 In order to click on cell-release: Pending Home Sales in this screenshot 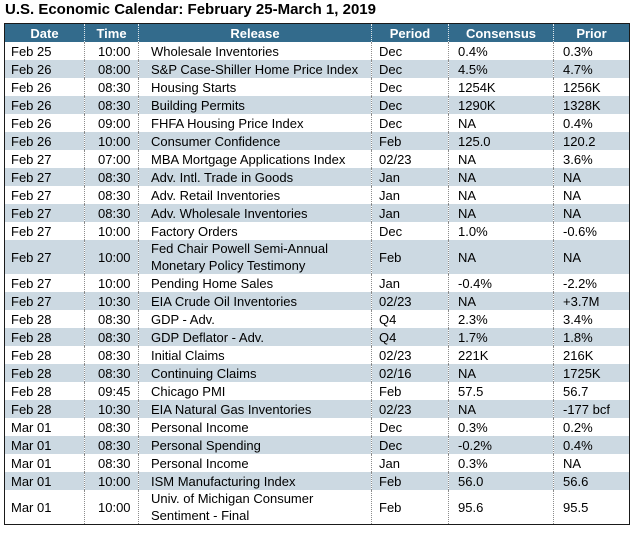, I will do `click(255, 283)`.